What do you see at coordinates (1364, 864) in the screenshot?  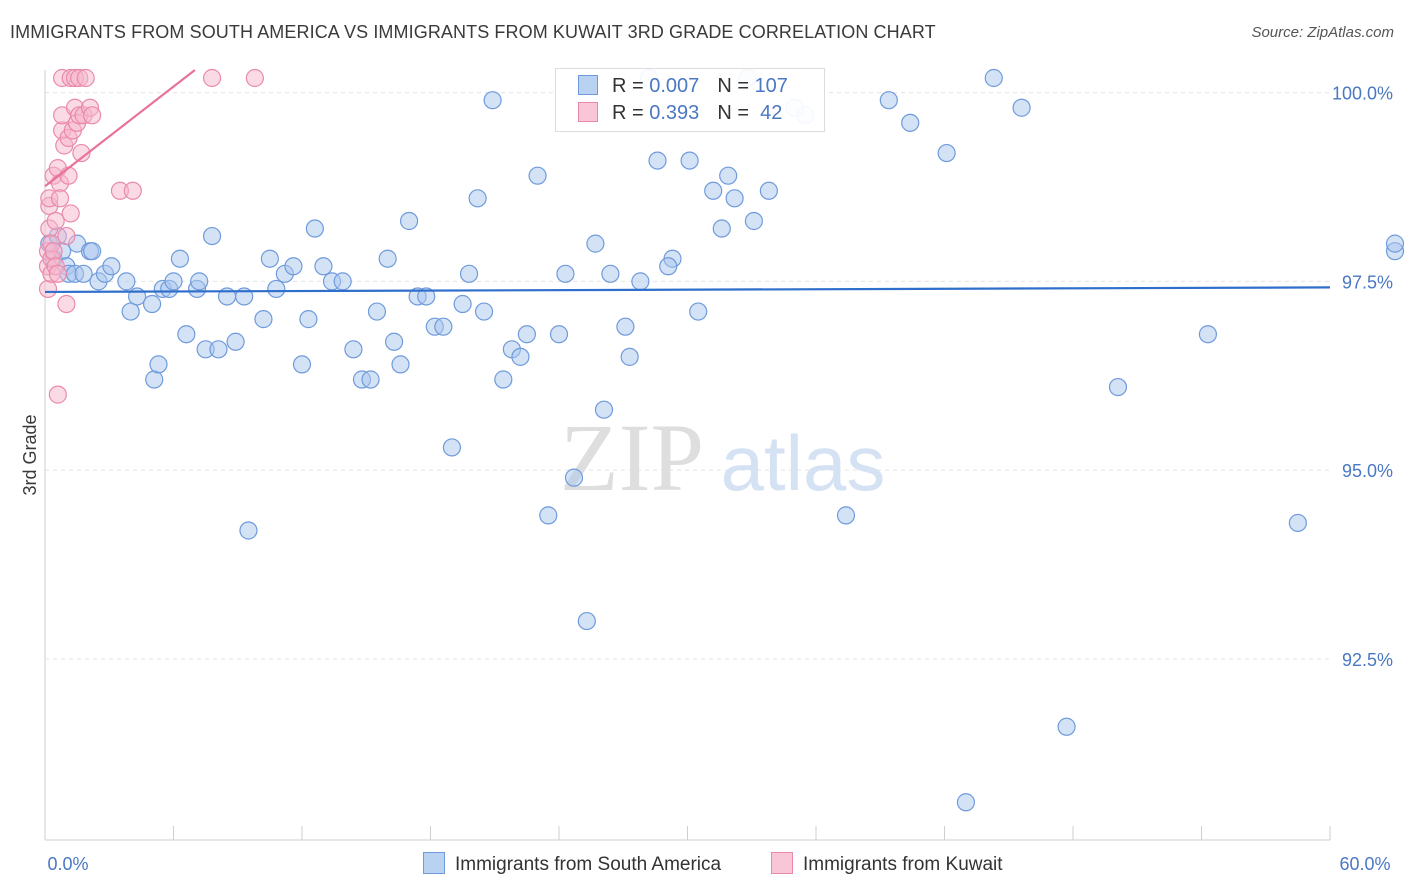 I see `x-tick-label: 60.0%` at bounding box center [1364, 864].